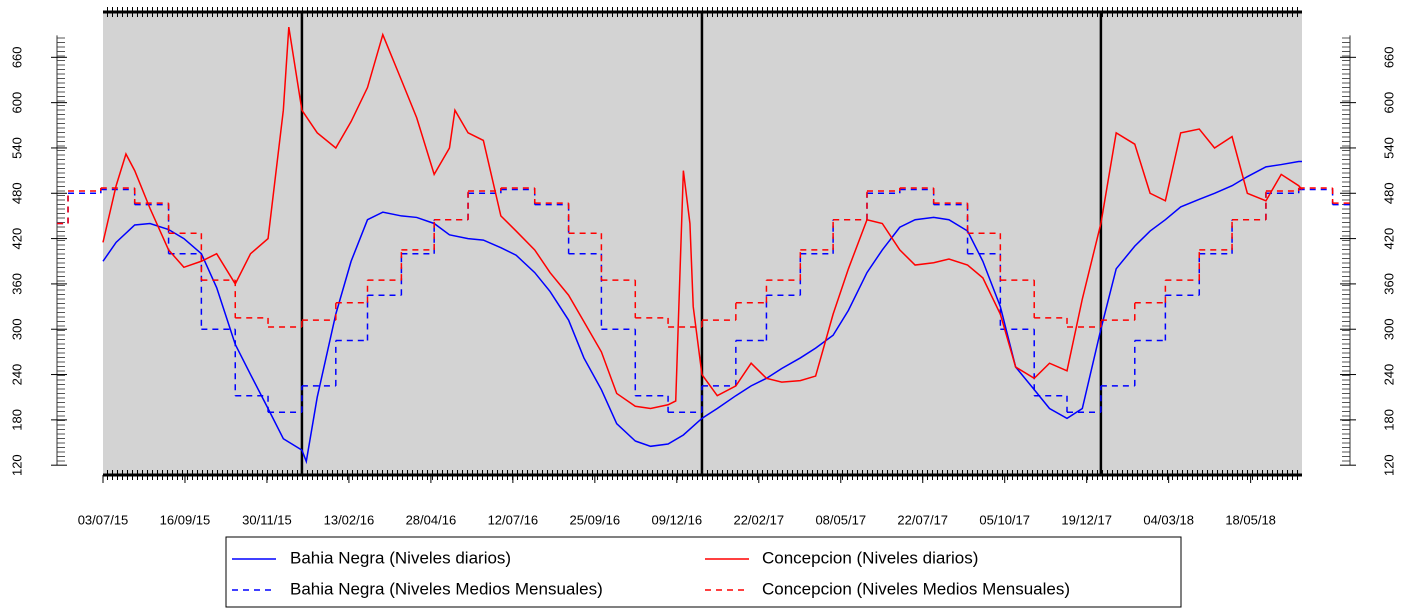 This screenshot has height=613, width=1411. I want to click on y-tick-label-right: 540, so click(1388, 148).